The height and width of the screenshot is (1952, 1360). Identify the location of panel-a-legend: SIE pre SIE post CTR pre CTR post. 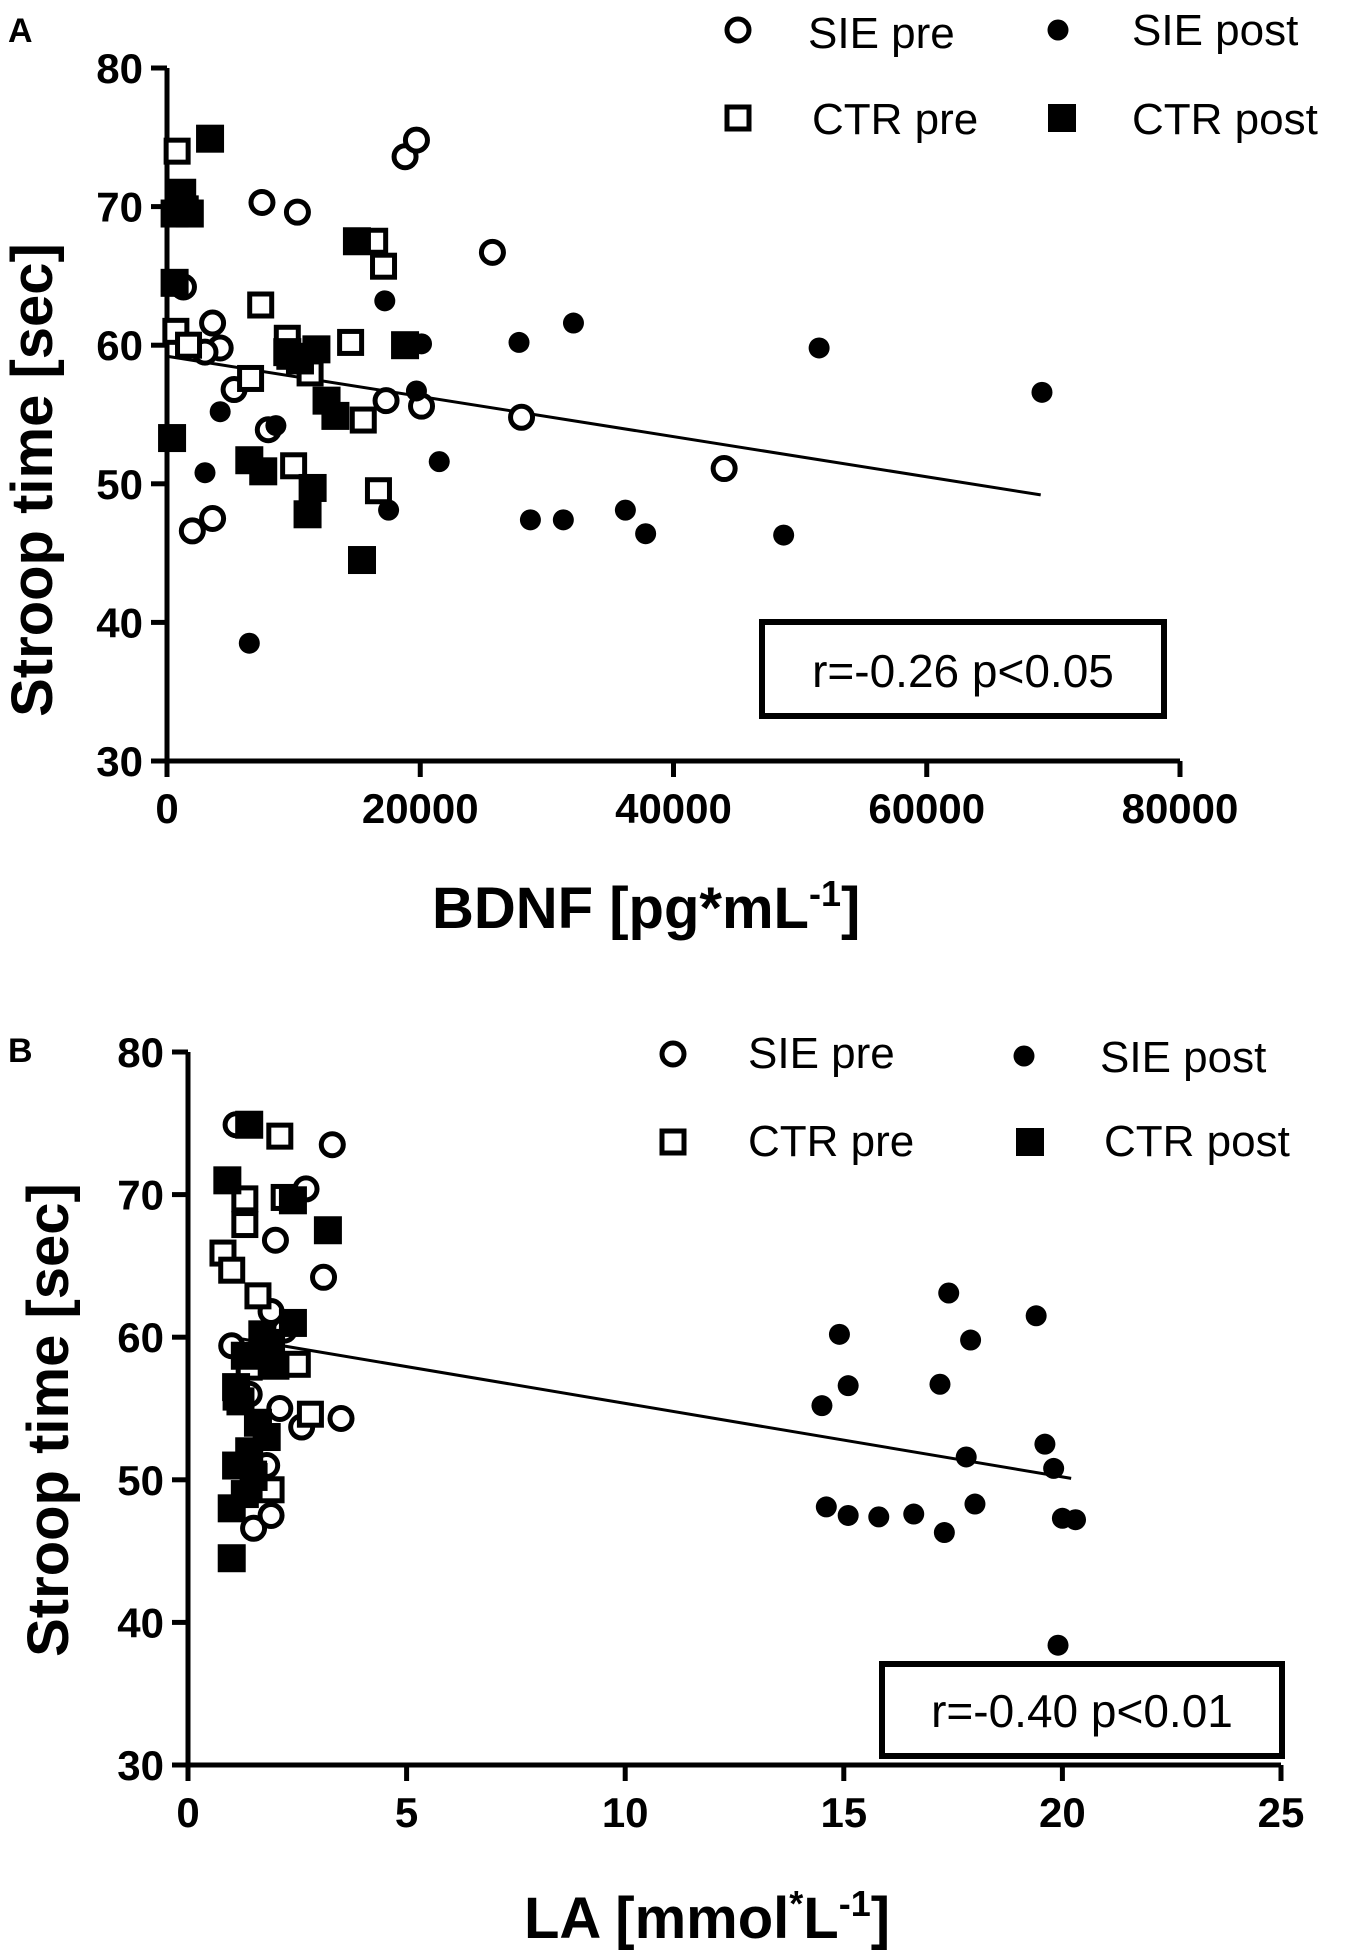
(1021, 75).